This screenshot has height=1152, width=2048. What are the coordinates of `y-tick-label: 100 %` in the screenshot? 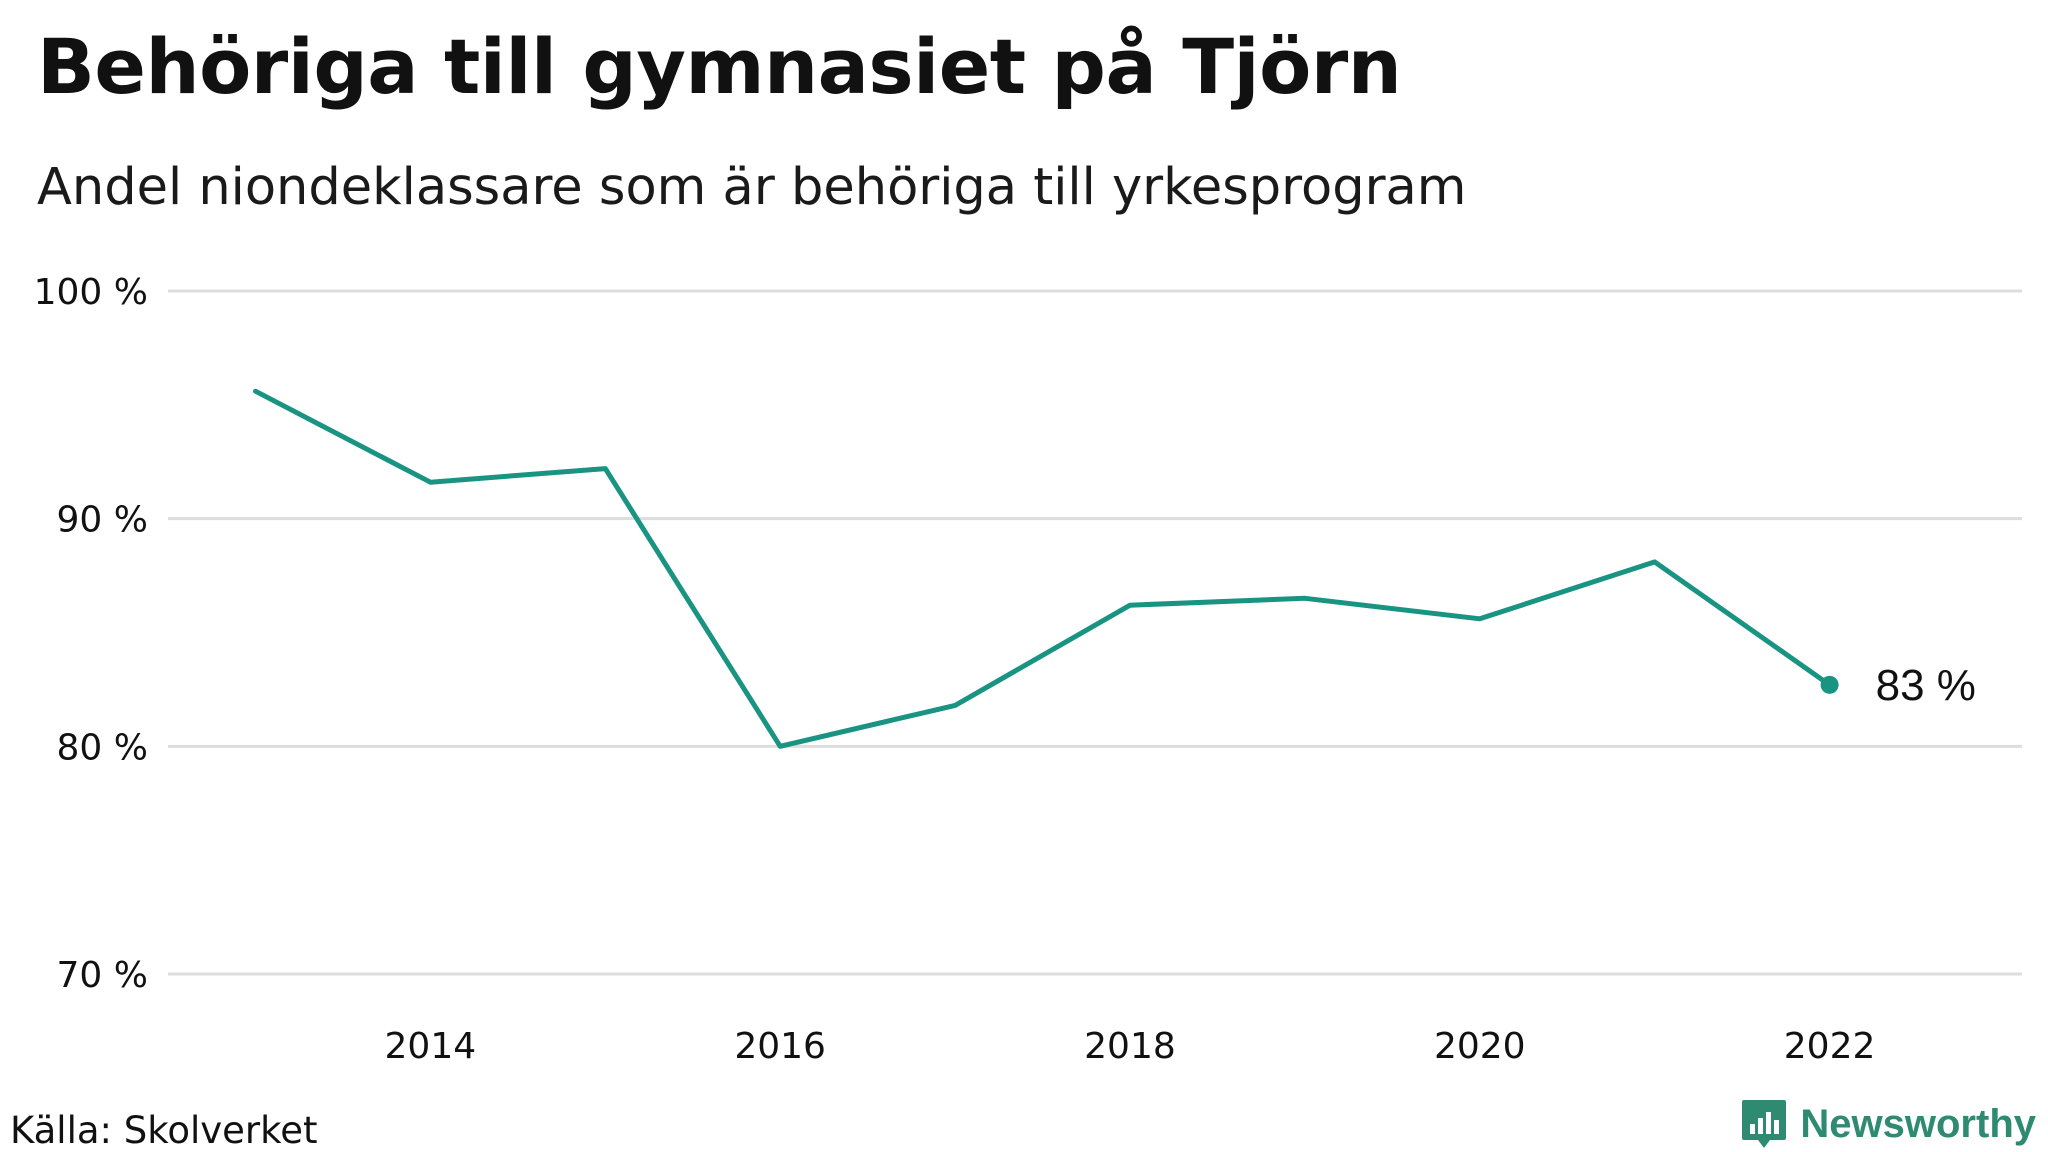 It's located at (91, 292).